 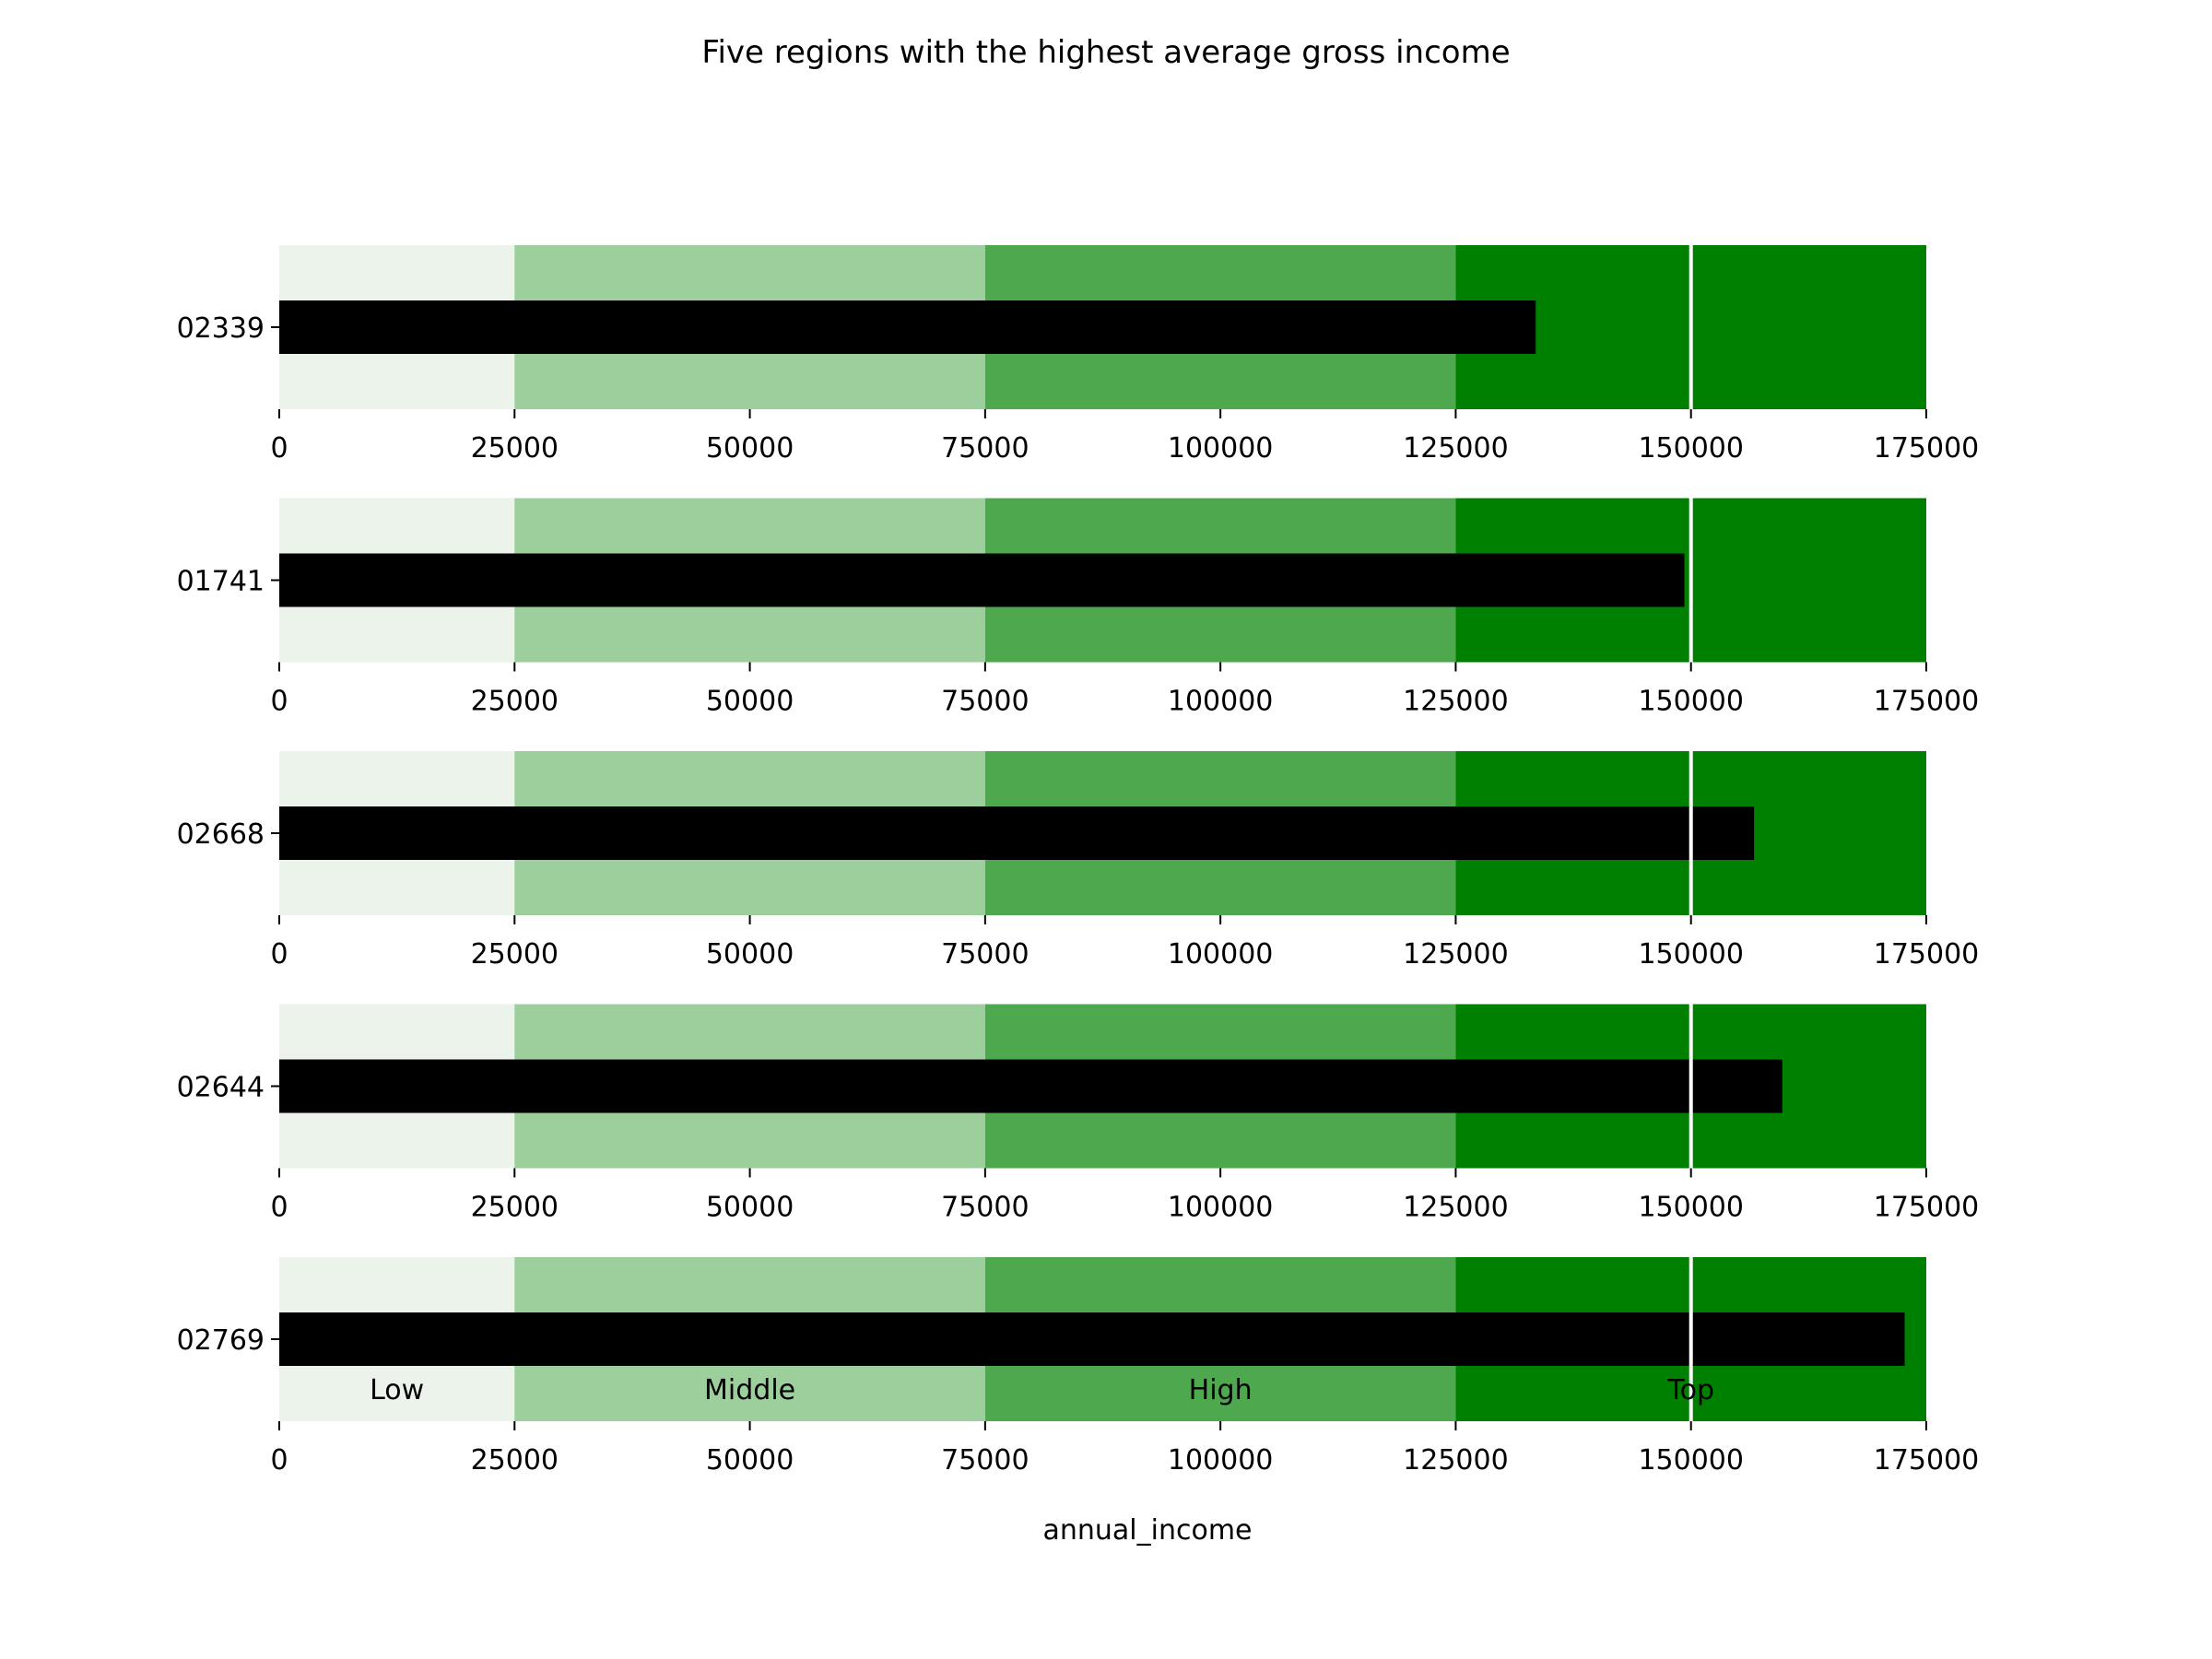 I want to click on band-label-low: Low, so click(x=397, y=1390).